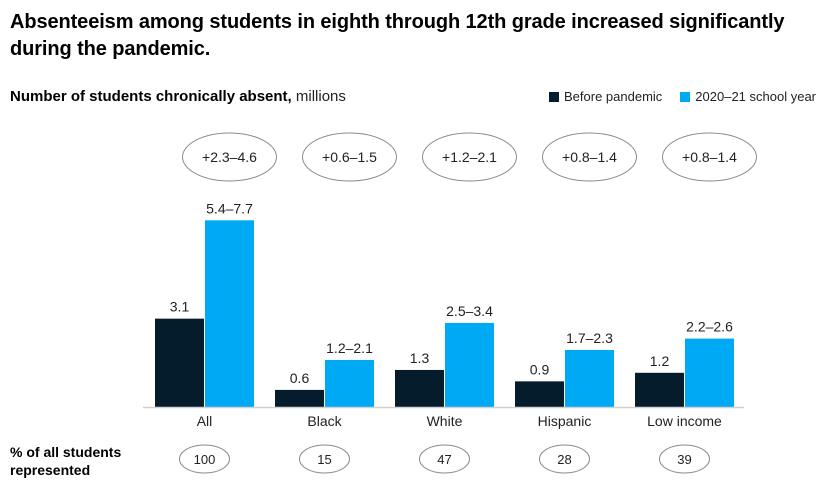  What do you see at coordinates (420, 358) in the screenshot?
I see `data-label-before: 1.3` at bounding box center [420, 358].